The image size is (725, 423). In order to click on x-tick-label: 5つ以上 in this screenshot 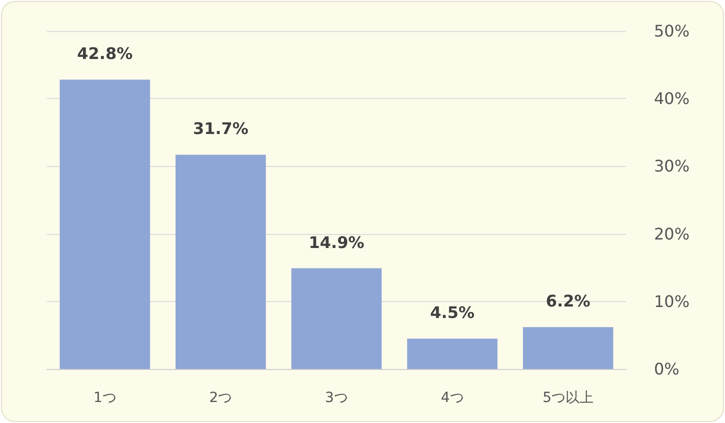, I will do `click(568, 398)`.